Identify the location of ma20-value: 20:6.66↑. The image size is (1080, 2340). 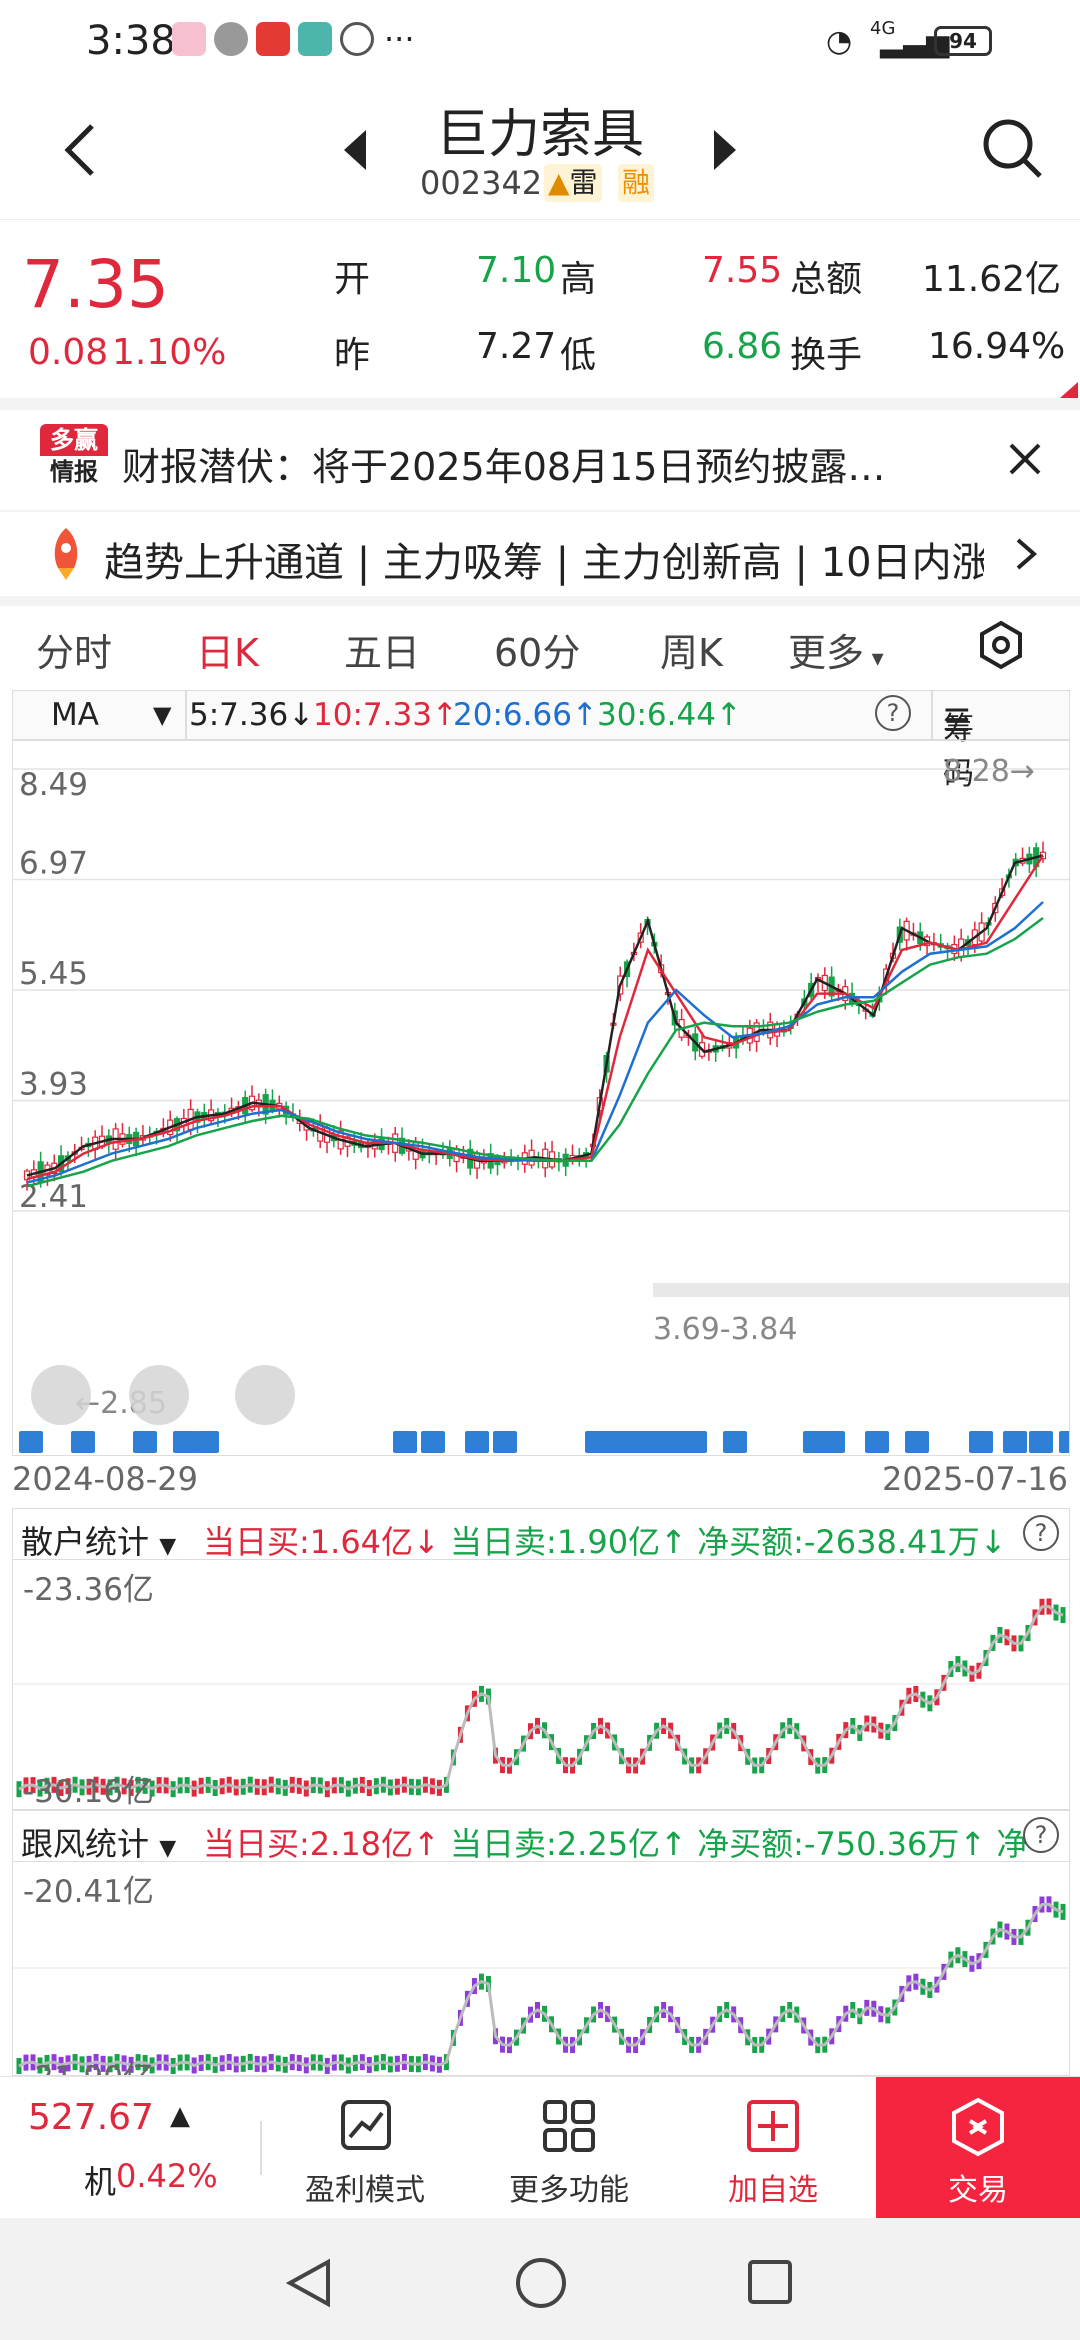
(525, 715).